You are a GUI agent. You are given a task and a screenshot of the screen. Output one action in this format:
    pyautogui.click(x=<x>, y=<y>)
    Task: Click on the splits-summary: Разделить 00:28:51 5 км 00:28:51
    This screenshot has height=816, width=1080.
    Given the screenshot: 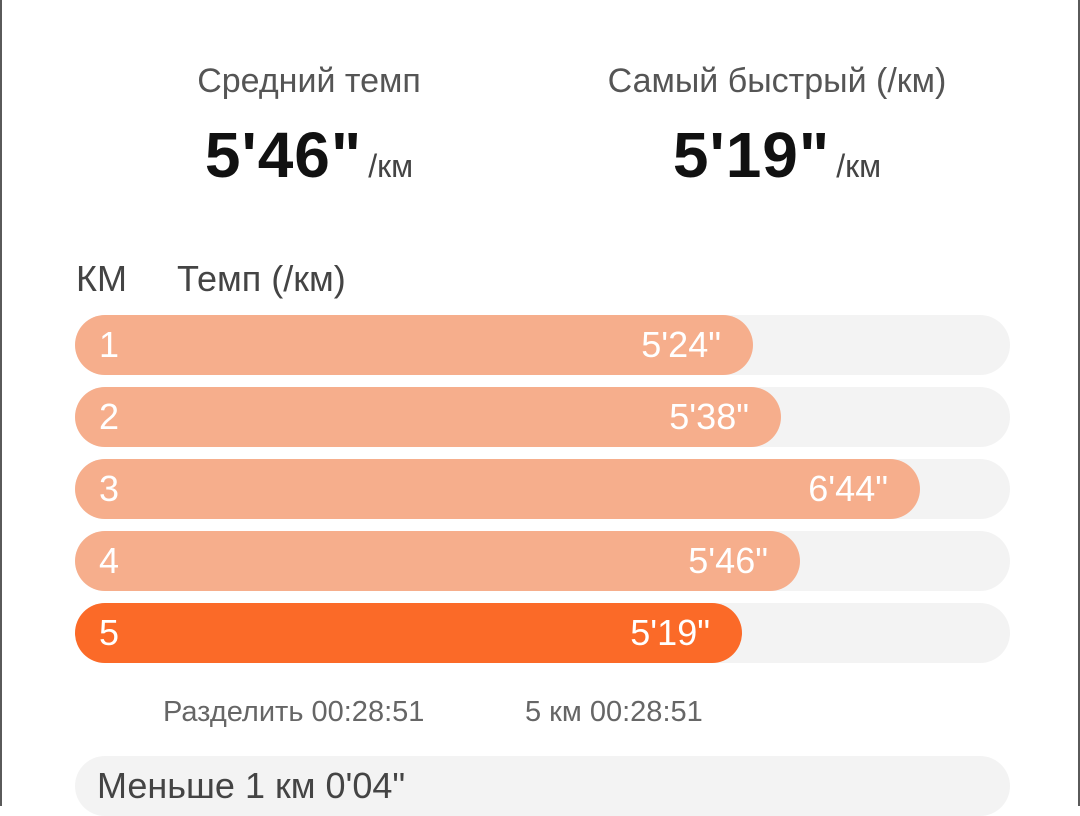 What is the action you would take?
    pyautogui.click(x=541, y=712)
    